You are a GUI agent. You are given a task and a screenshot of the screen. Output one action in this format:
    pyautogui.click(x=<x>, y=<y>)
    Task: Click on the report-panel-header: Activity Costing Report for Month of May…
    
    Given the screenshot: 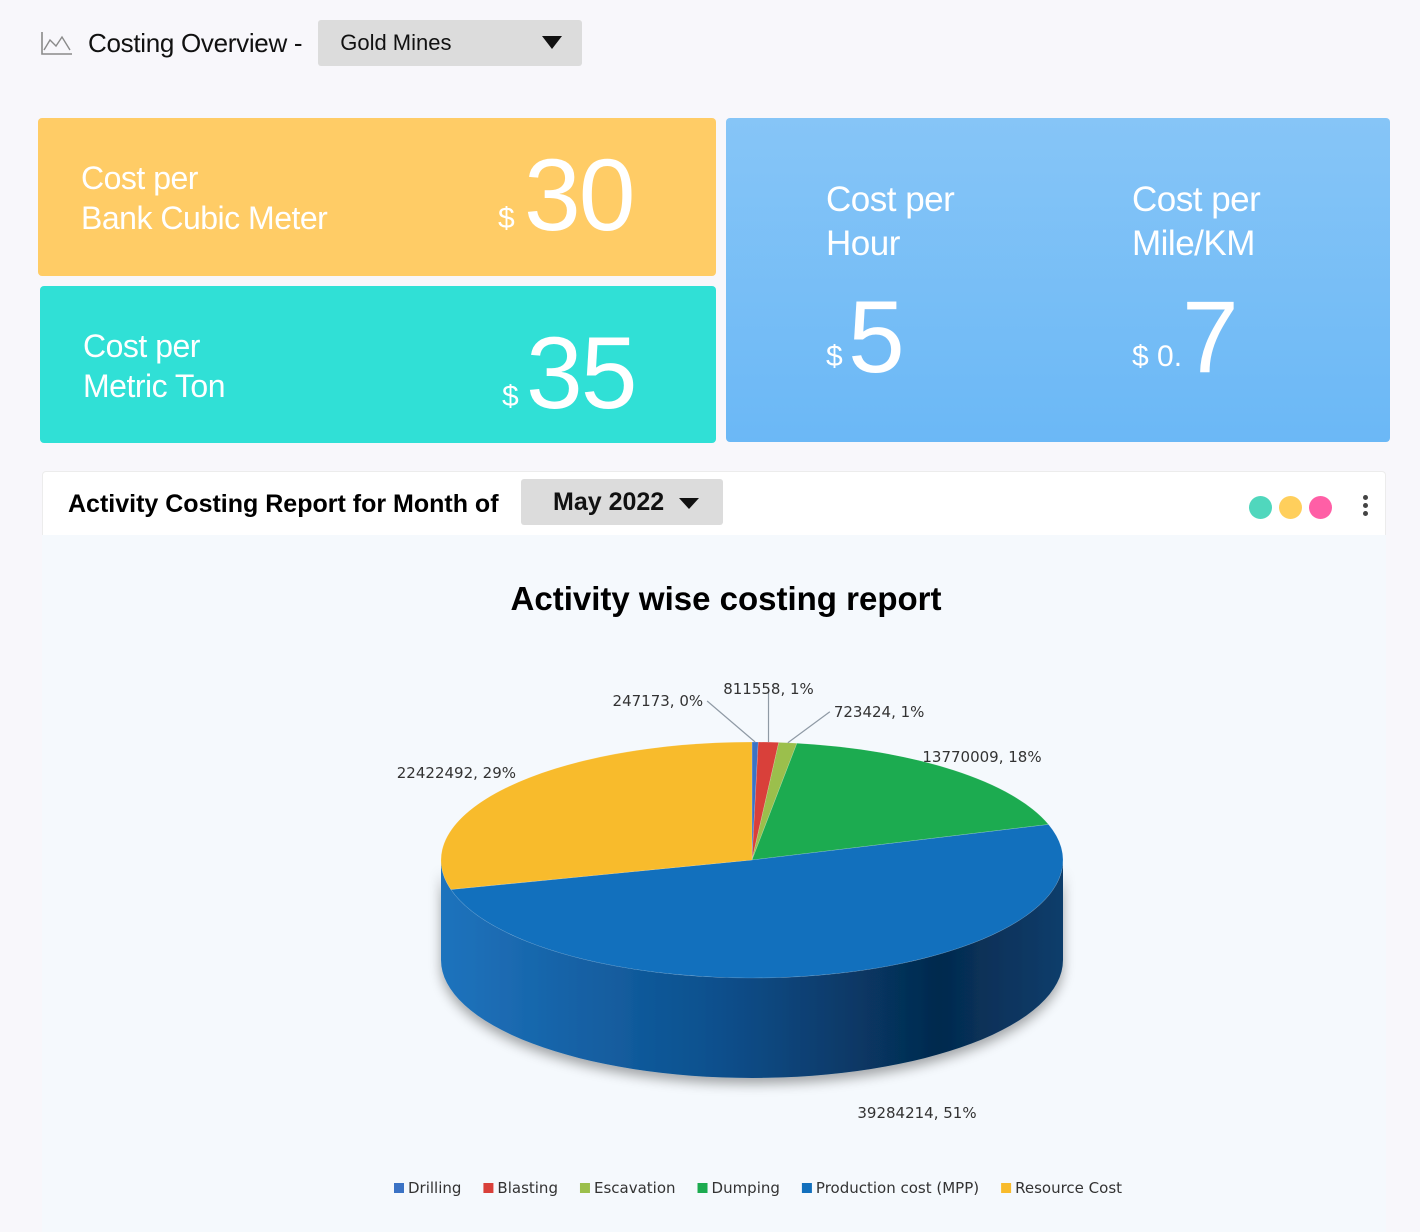 What is the action you would take?
    pyautogui.click(x=714, y=503)
    